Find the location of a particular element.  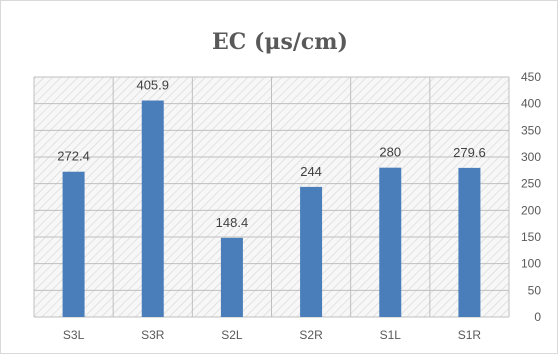

data-label: 280 is located at coordinates (390, 152).